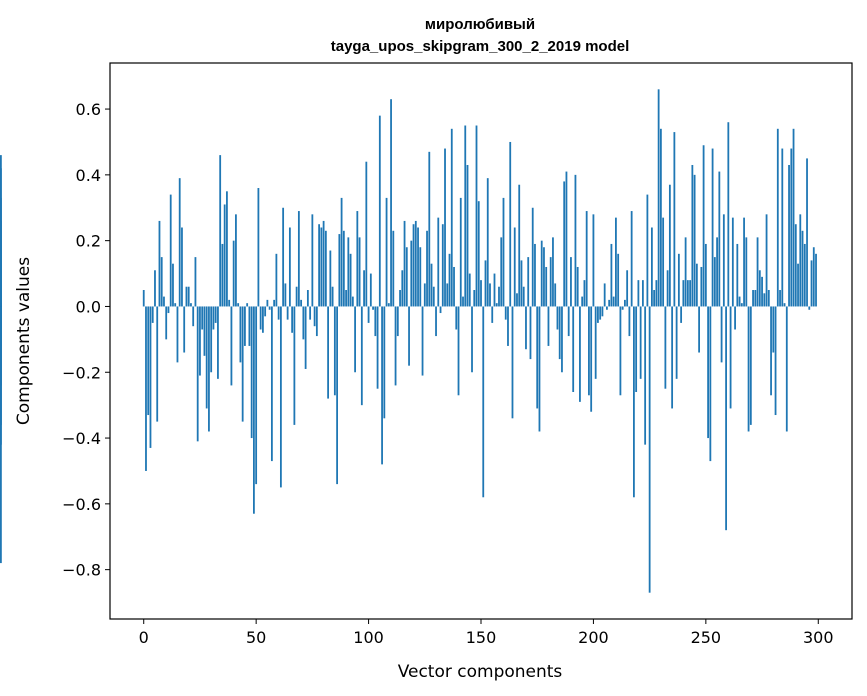  What do you see at coordinates (706, 637) in the screenshot?
I see `x-tick-label: 250` at bounding box center [706, 637].